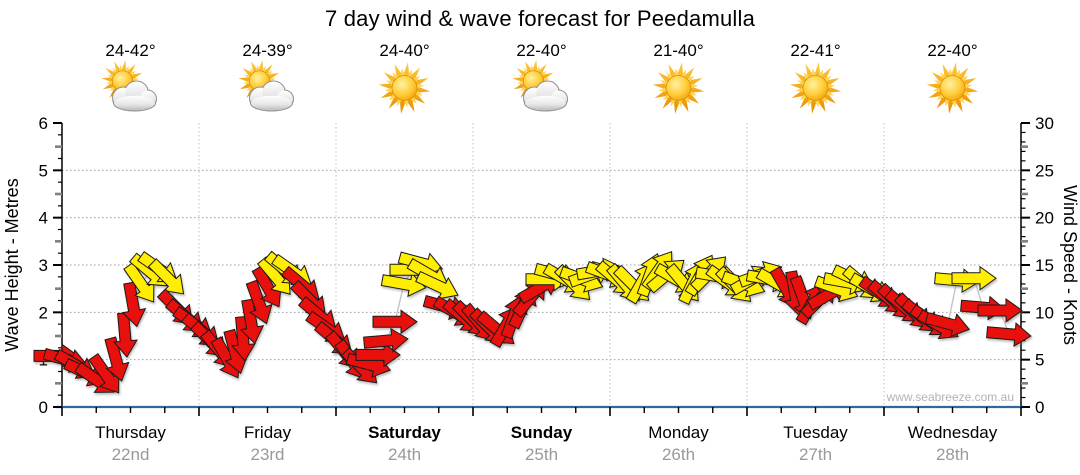 The image size is (1080, 475). What do you see at coordinates (43, 170) in the screenshot?
I see `left-axis-tick-label: 5` at bounding box center [43, 170].